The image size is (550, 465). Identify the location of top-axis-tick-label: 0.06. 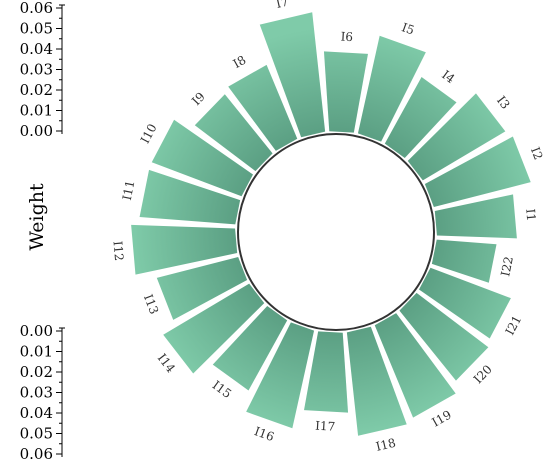
(36, 8).